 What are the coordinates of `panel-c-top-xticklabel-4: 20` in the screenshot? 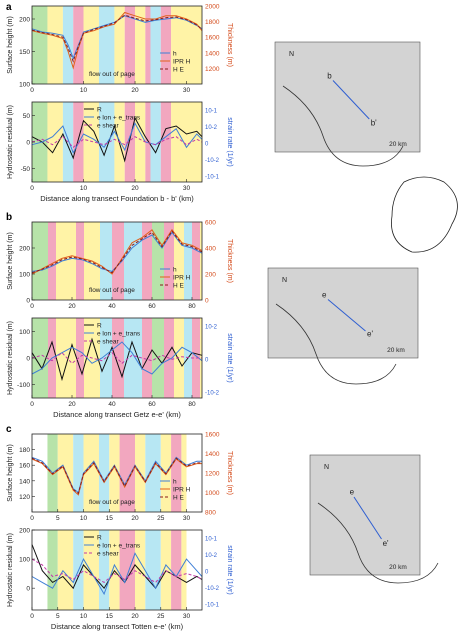 It's located at (135, 518).